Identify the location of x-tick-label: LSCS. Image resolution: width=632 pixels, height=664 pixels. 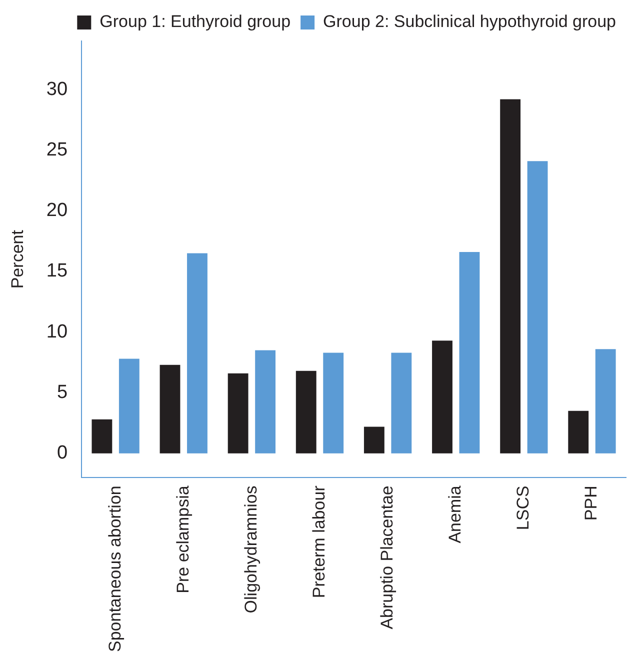
(523, 508).